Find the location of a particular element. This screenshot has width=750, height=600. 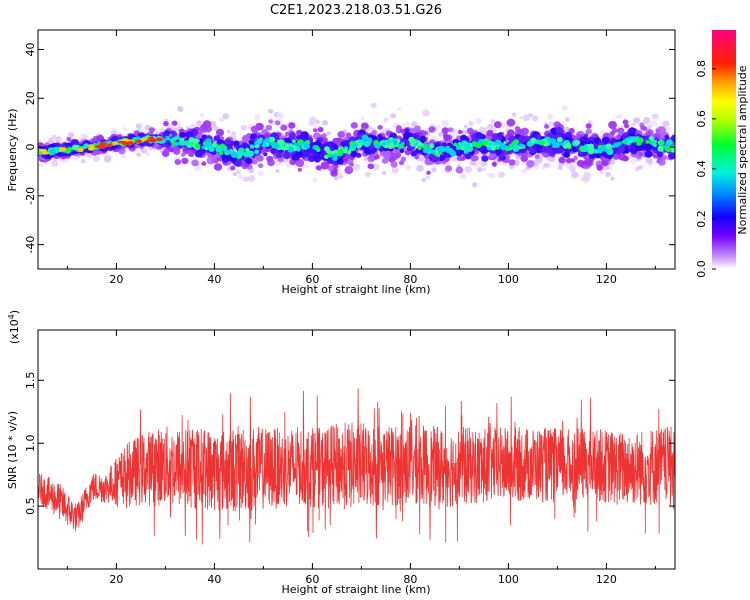

snr-y-label: SNR (10 * v/v) is located at coordinates (12, 450).